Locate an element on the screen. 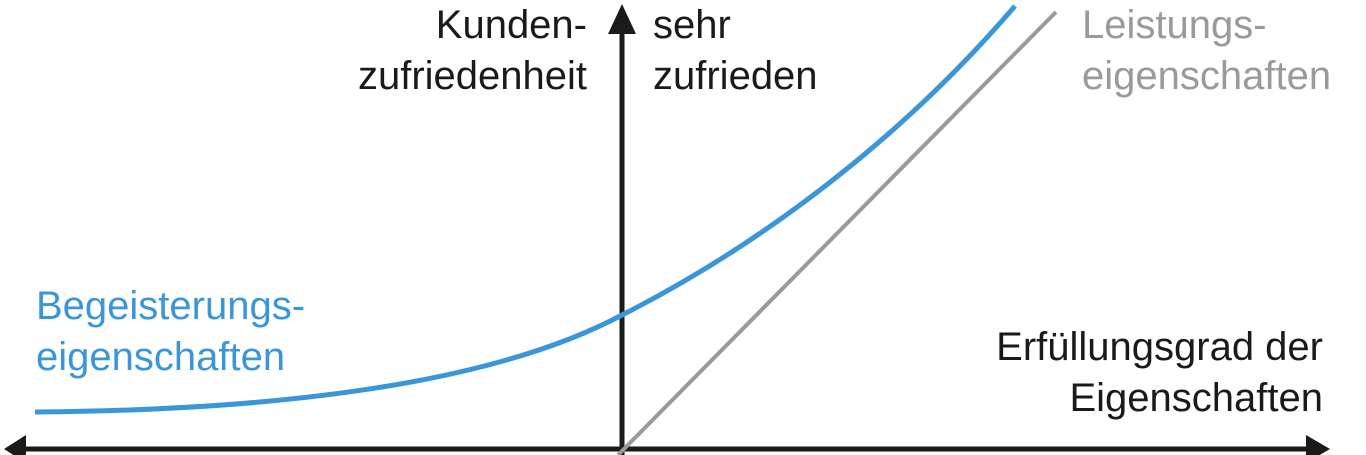 The image size is (1366, 455). begeisterung-label-line2: eigenschaften is located at coordinates (161, 357).